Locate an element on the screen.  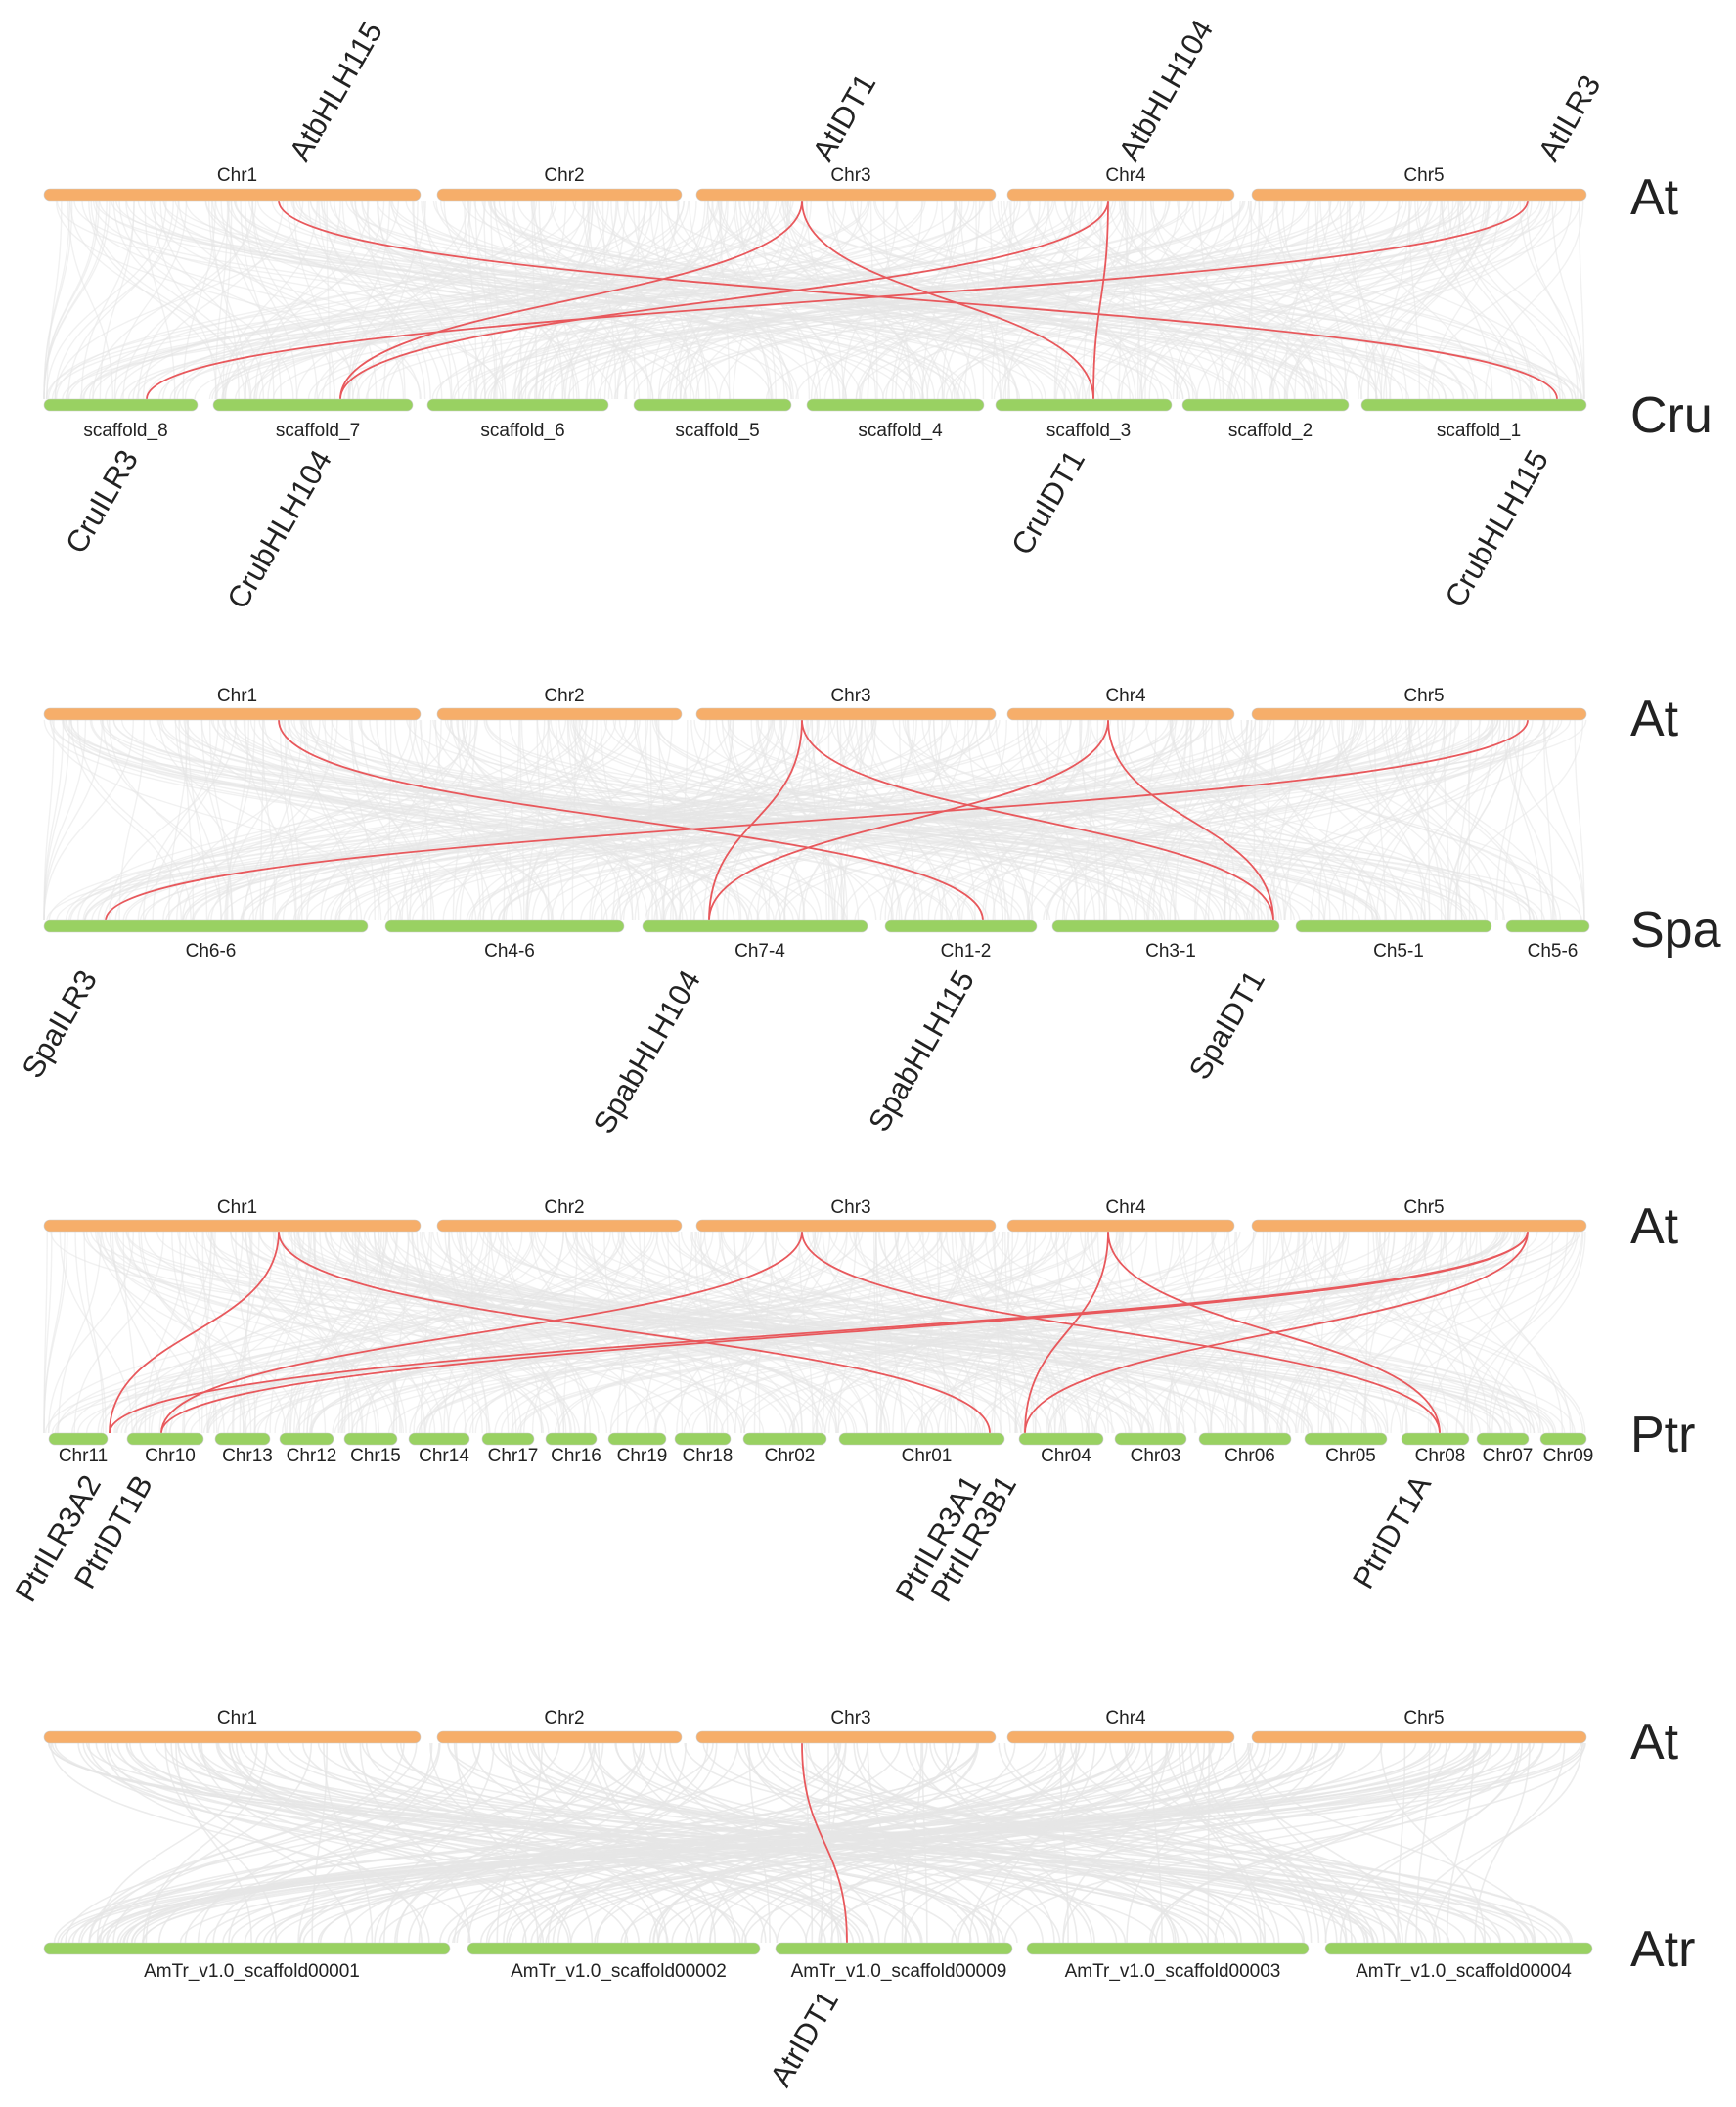
bottom-chromosome-chr10 is located at coordinates (165, 1439).